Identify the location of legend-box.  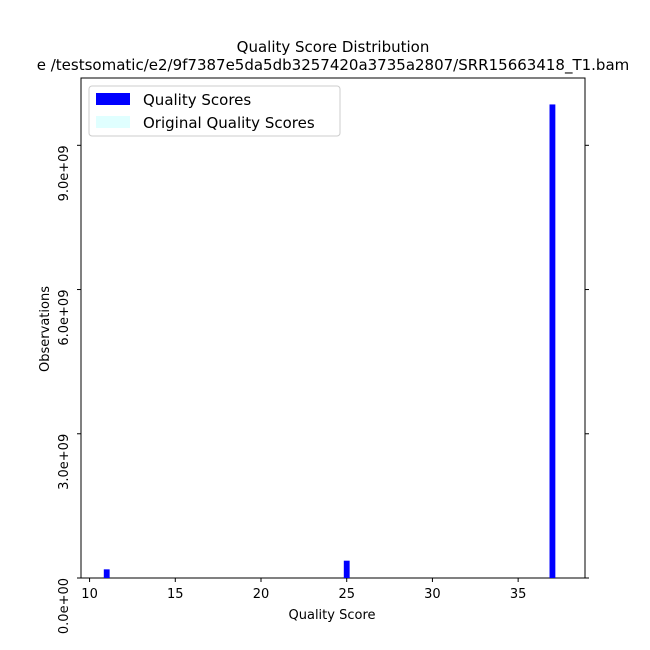
(214, 111).